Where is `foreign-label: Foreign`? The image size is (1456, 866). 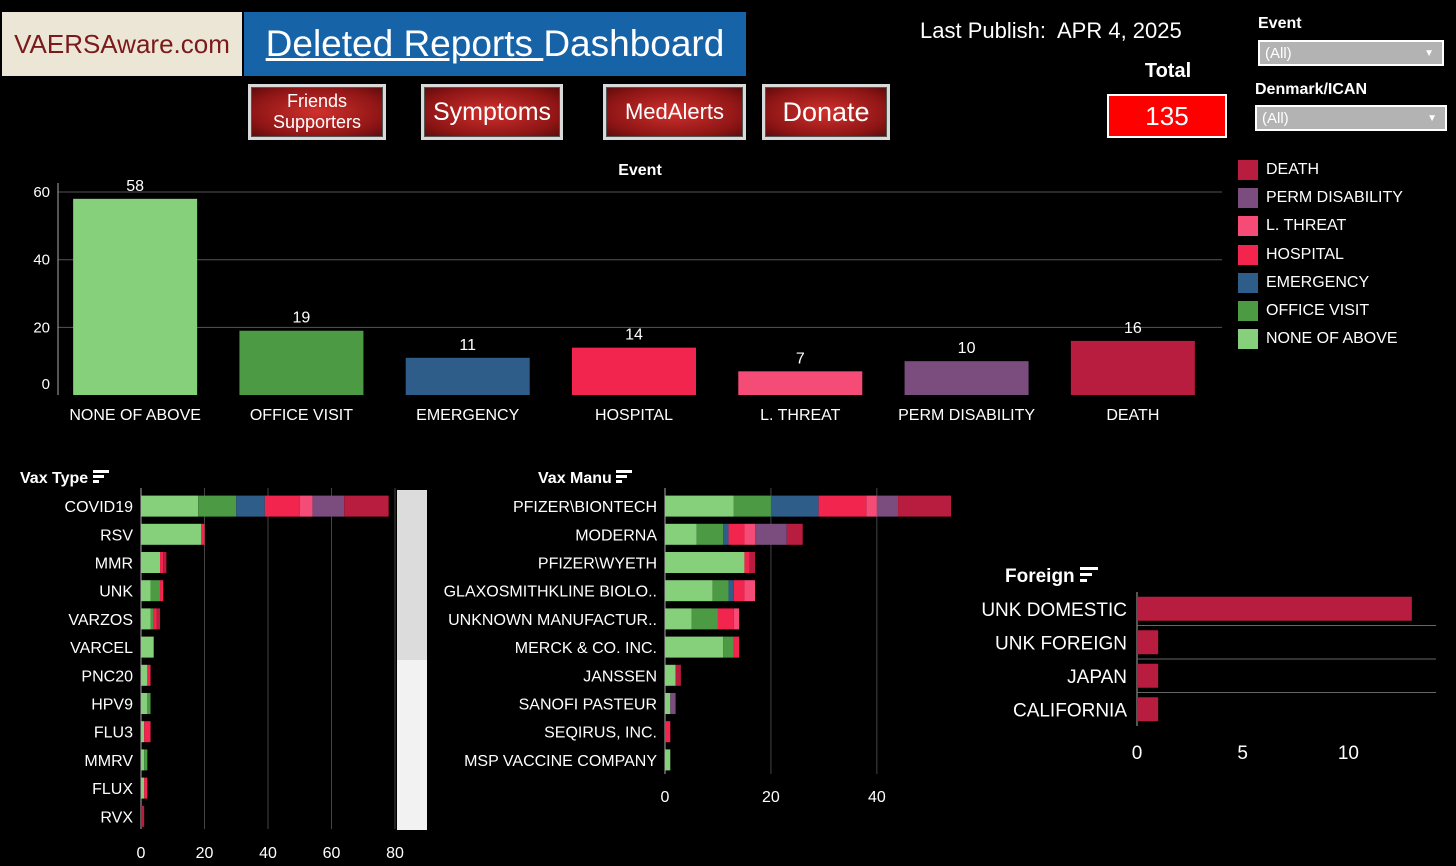 foreign-label: Foreign is located at coordinates (1040, 576).